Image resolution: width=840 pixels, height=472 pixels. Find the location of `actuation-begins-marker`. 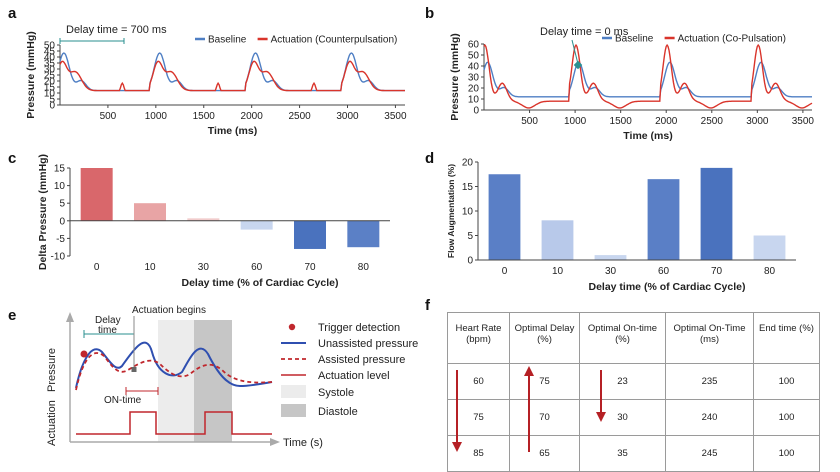

actuation-begins-marker is located at coordinates (134, 369).